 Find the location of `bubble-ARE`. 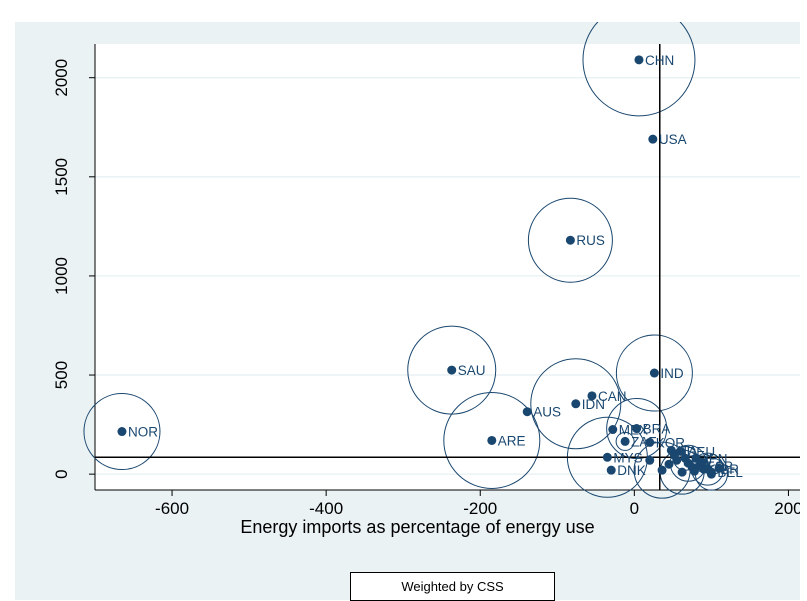

bubble-ARE is located at coordinates (492, 440).